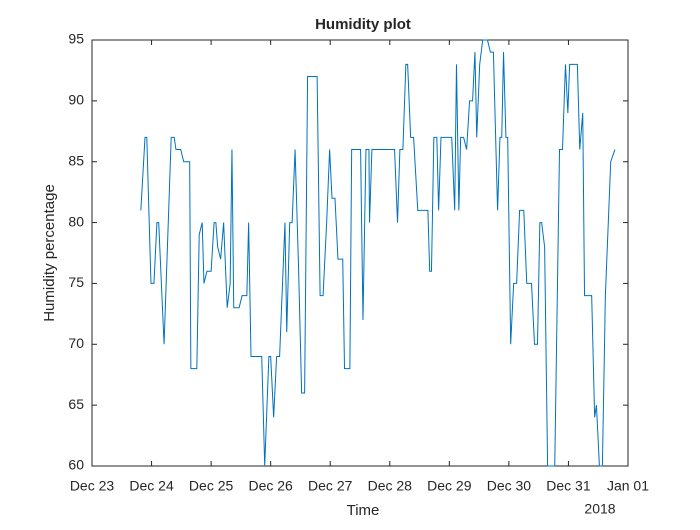 Image resolution: width=700 pixels, height=530 pixels. Describe the element at coordinates (76, 221) in the screenshot. I see `y-tick-label: 80` at that location.